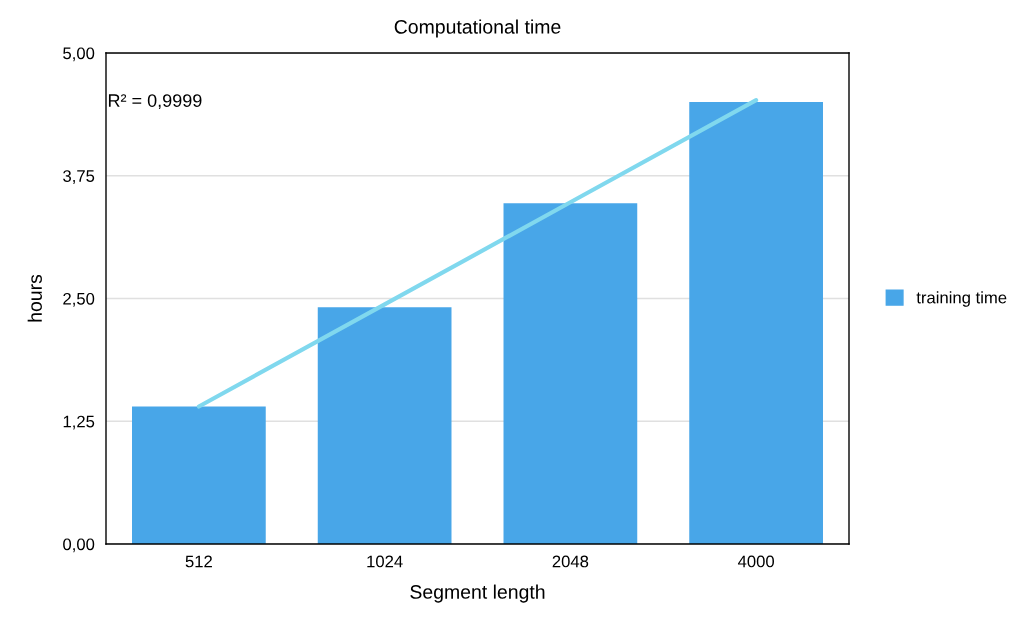 Image resolution: width=1029 pixels, height=617 pixels. What do you see at coordinates (961, 299) in the screenshot?
I see `legend-label: training time` at bounding box center [961, 299].